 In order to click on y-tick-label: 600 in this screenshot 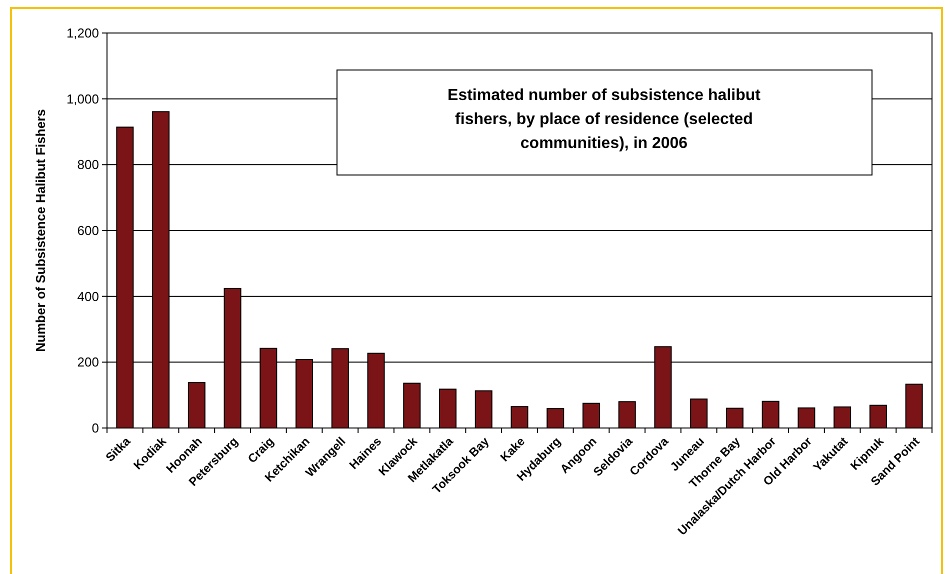, I will do `click(88, 230)`.